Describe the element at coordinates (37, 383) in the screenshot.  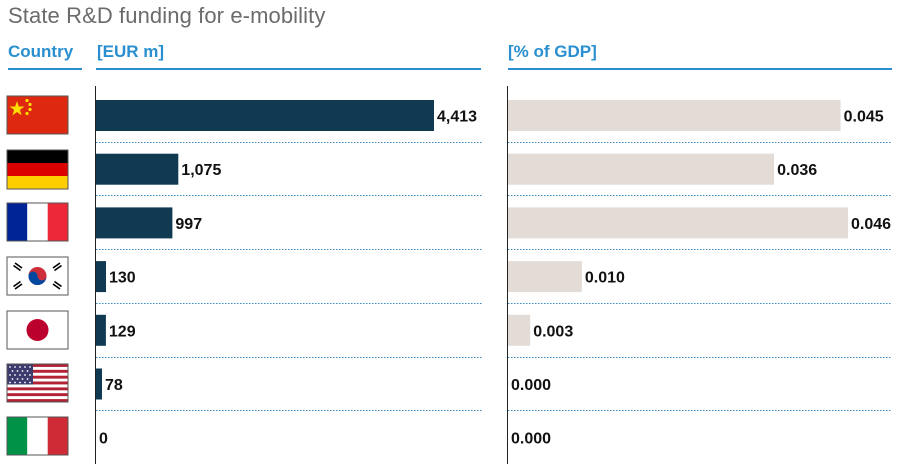
I see `usa-flag` at that location.